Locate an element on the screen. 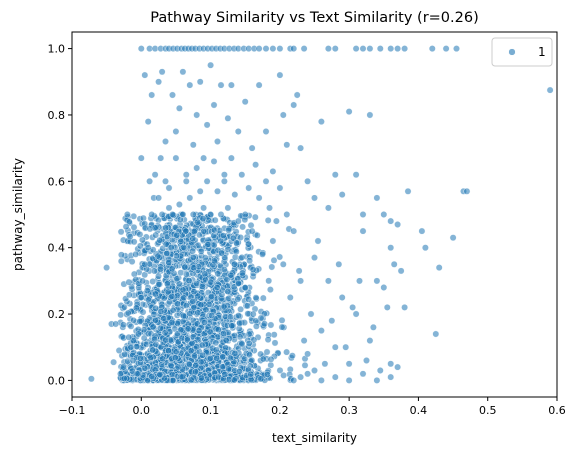 Image resolution: width=567 pixels, height=460 pixels. x-axis: −0.1 0.0 0.1 0.2 0.3 0.4 0.5 0.6 is located at coordinates (312, 407).